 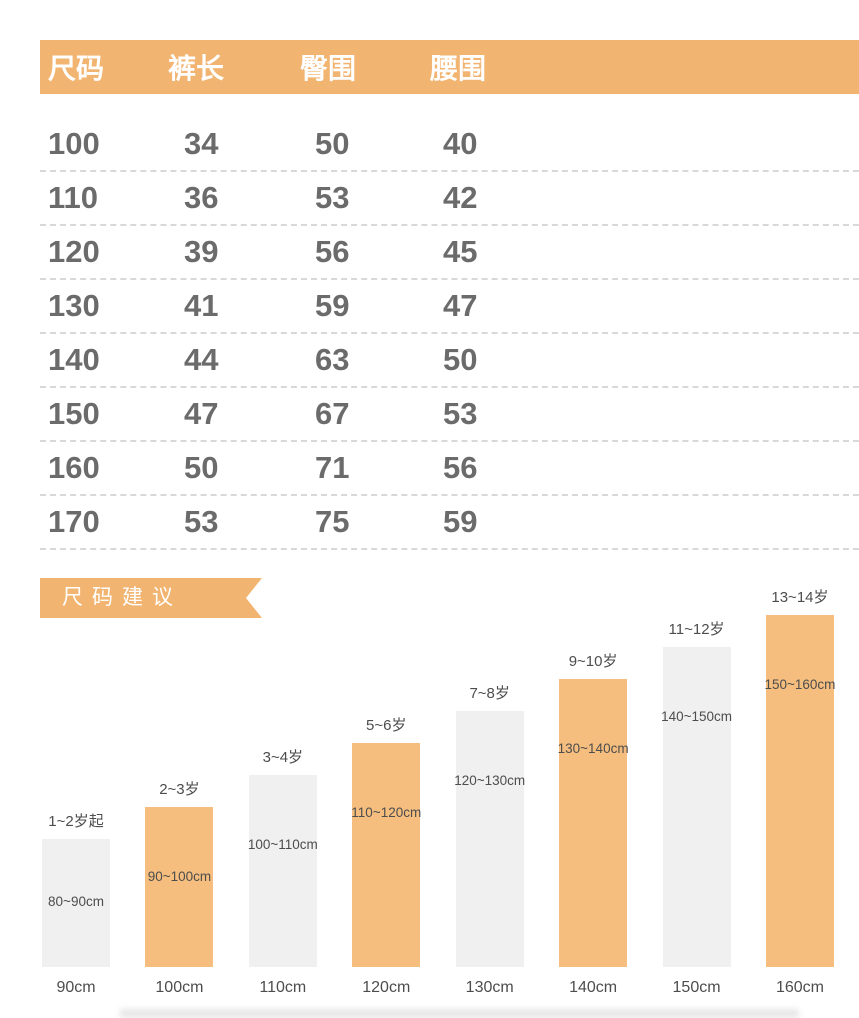 What do you see at coordinates (593, 661) in the screenshot?
I see `age-label: 9~10岁` at bounding box center [593, 661].